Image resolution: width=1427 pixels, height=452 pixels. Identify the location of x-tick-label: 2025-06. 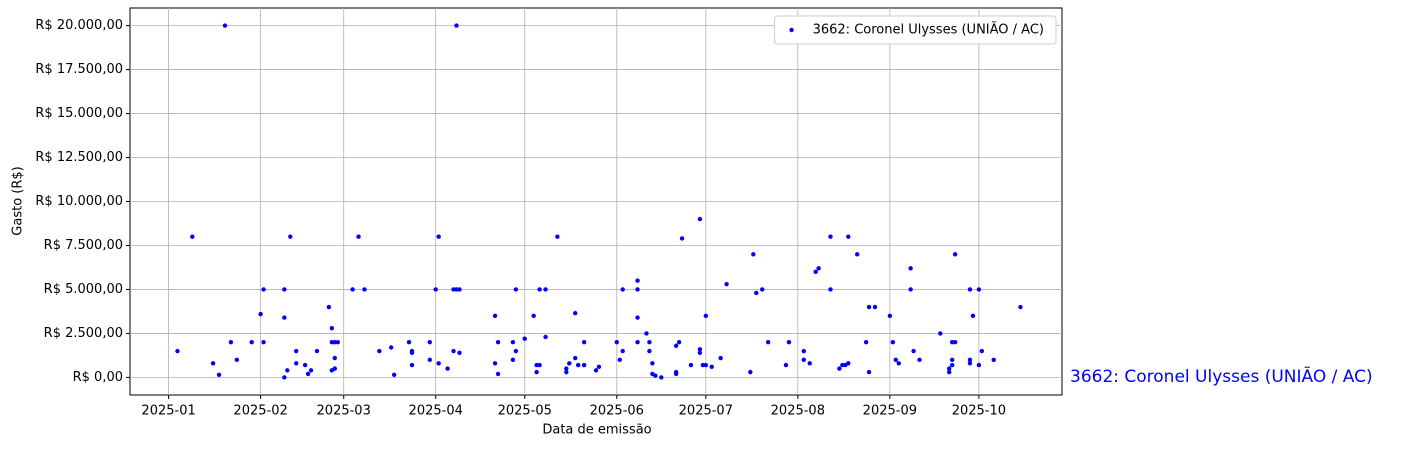
(617, 411).